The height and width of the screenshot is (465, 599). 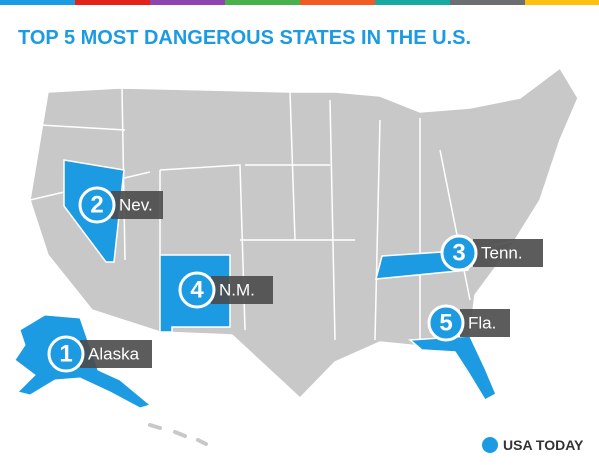 I want to click on rank-number: 1, so click(x=65, y=354).